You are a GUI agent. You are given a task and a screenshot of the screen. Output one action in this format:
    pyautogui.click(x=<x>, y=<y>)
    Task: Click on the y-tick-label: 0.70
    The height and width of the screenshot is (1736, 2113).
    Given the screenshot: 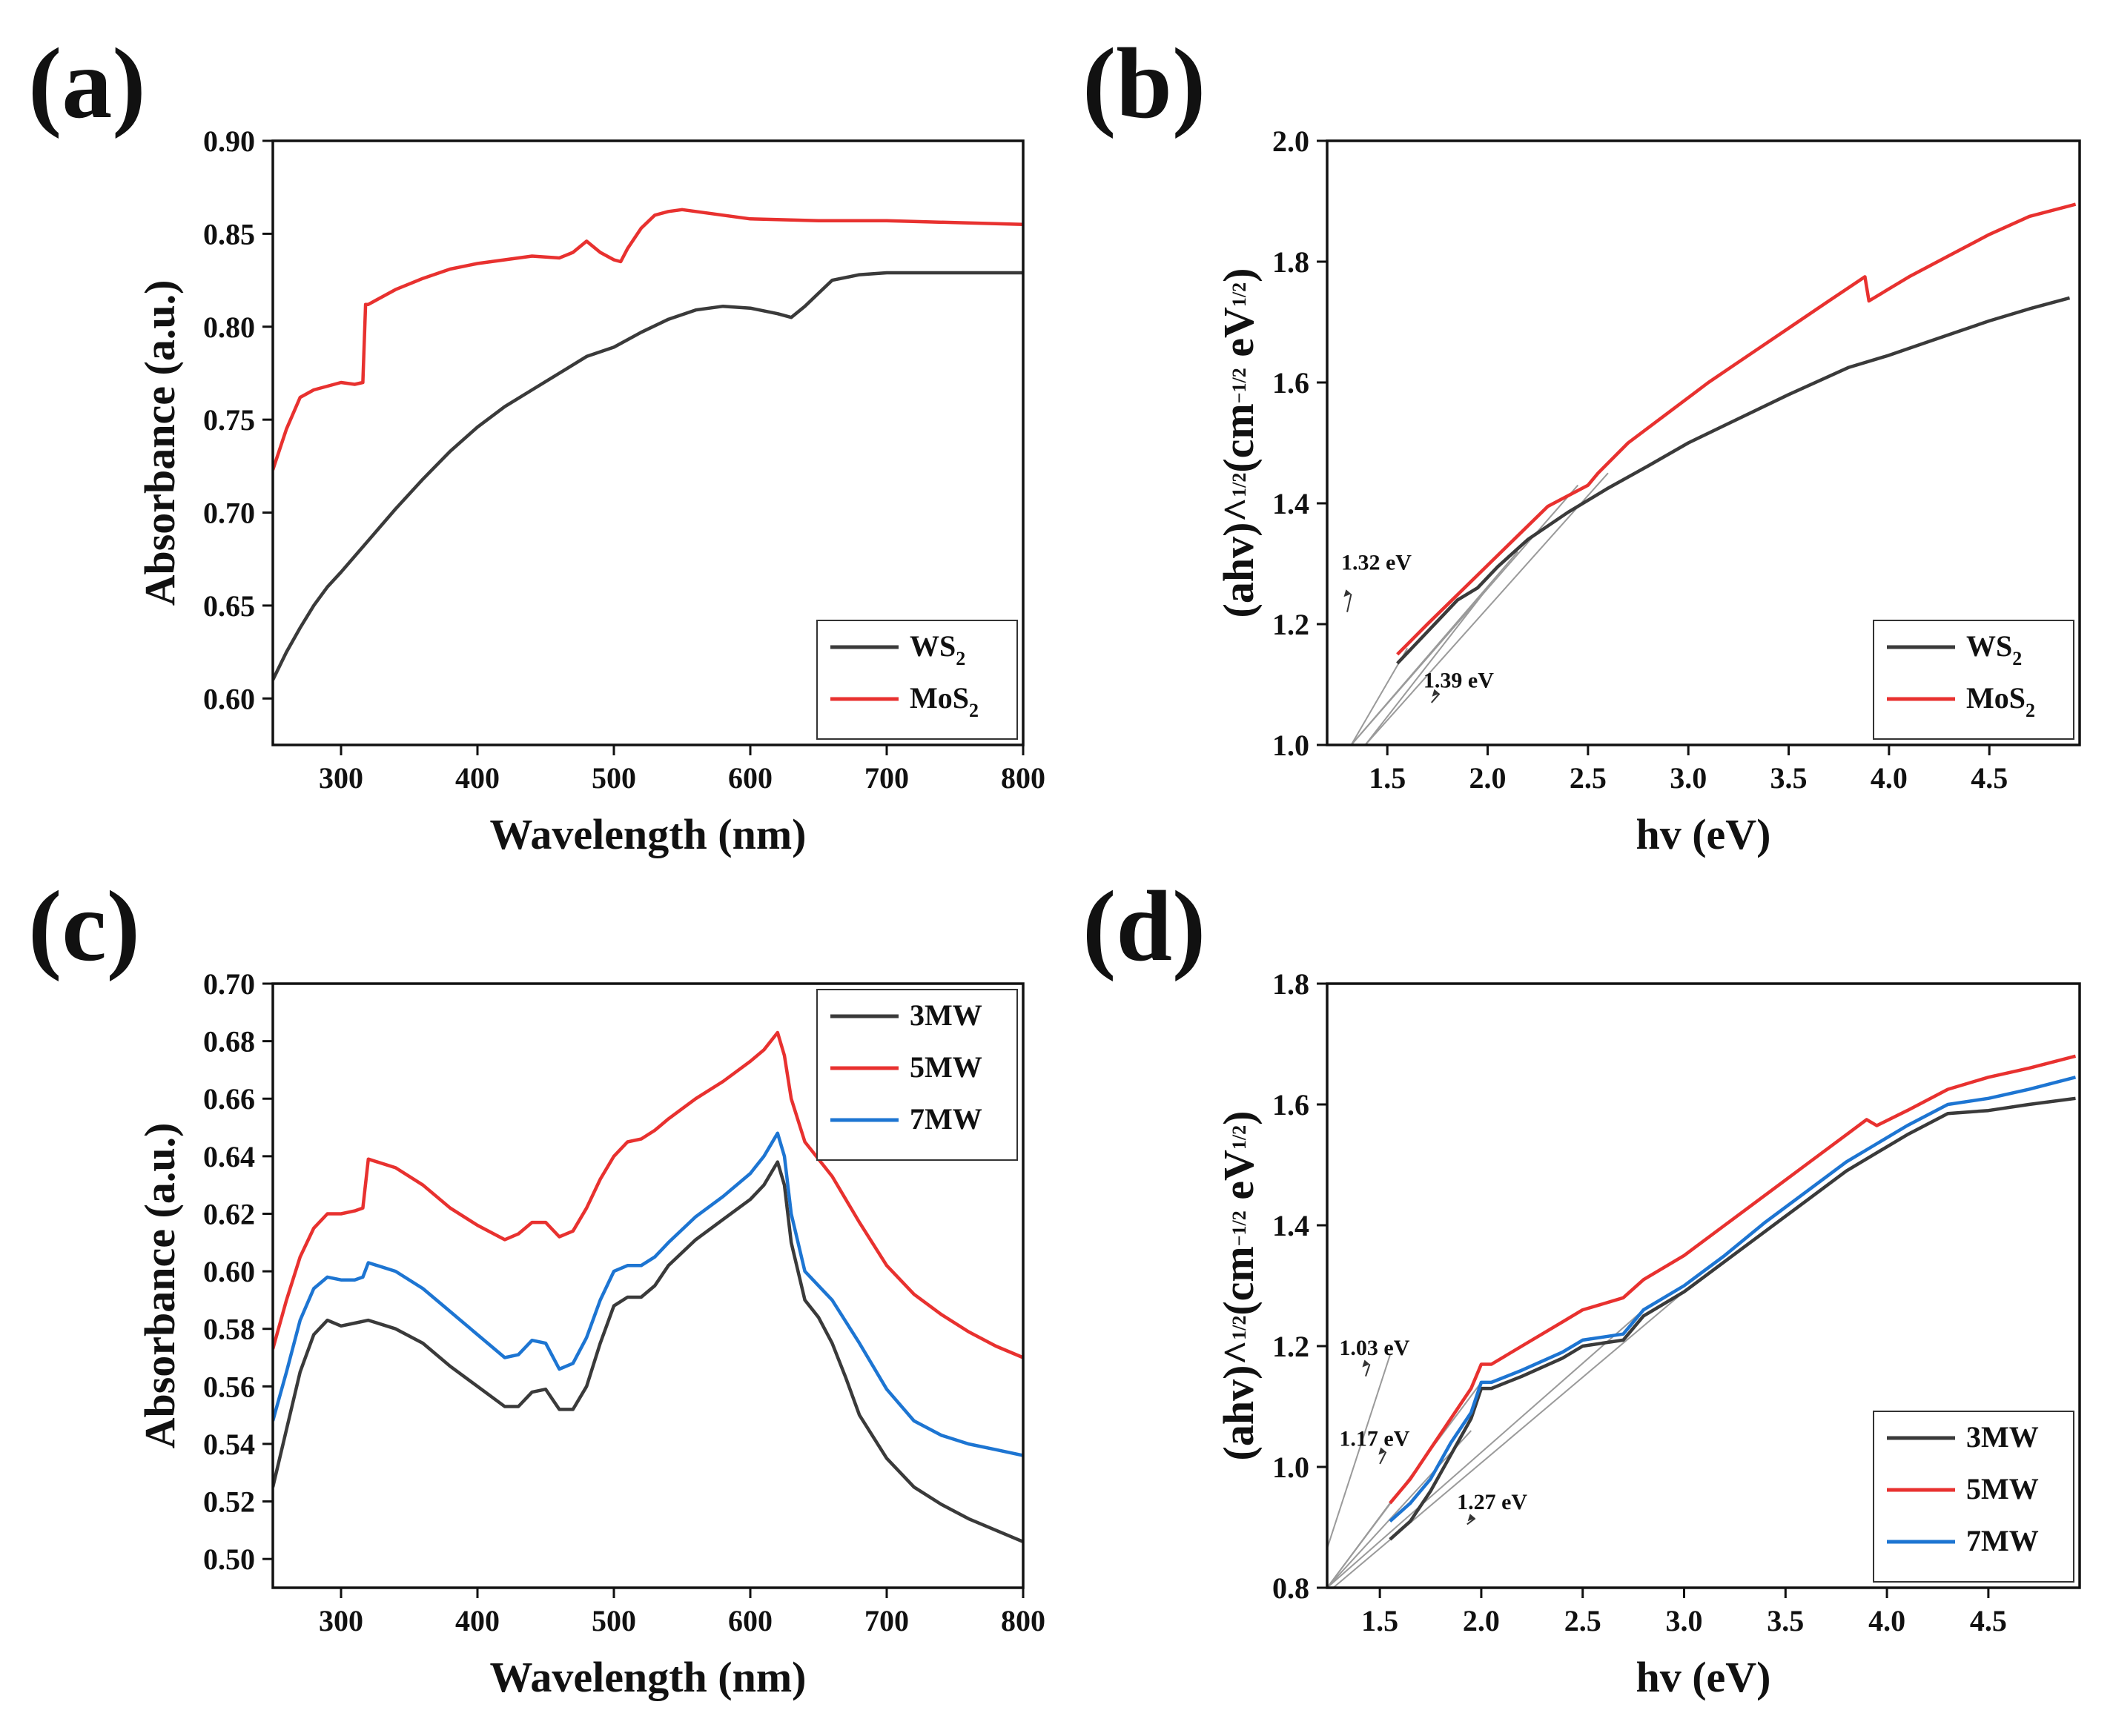 What is the action you would take?
    pyautogui.click(x=229, y=984)
    